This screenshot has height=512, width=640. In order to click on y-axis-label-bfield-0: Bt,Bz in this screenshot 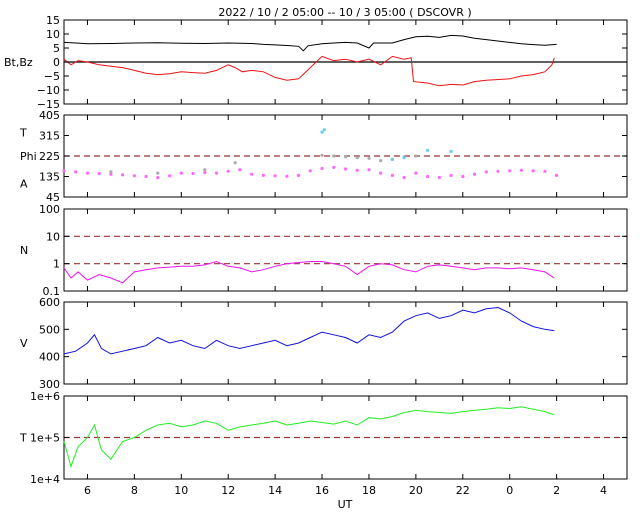, I will do `click(18, 62)`.